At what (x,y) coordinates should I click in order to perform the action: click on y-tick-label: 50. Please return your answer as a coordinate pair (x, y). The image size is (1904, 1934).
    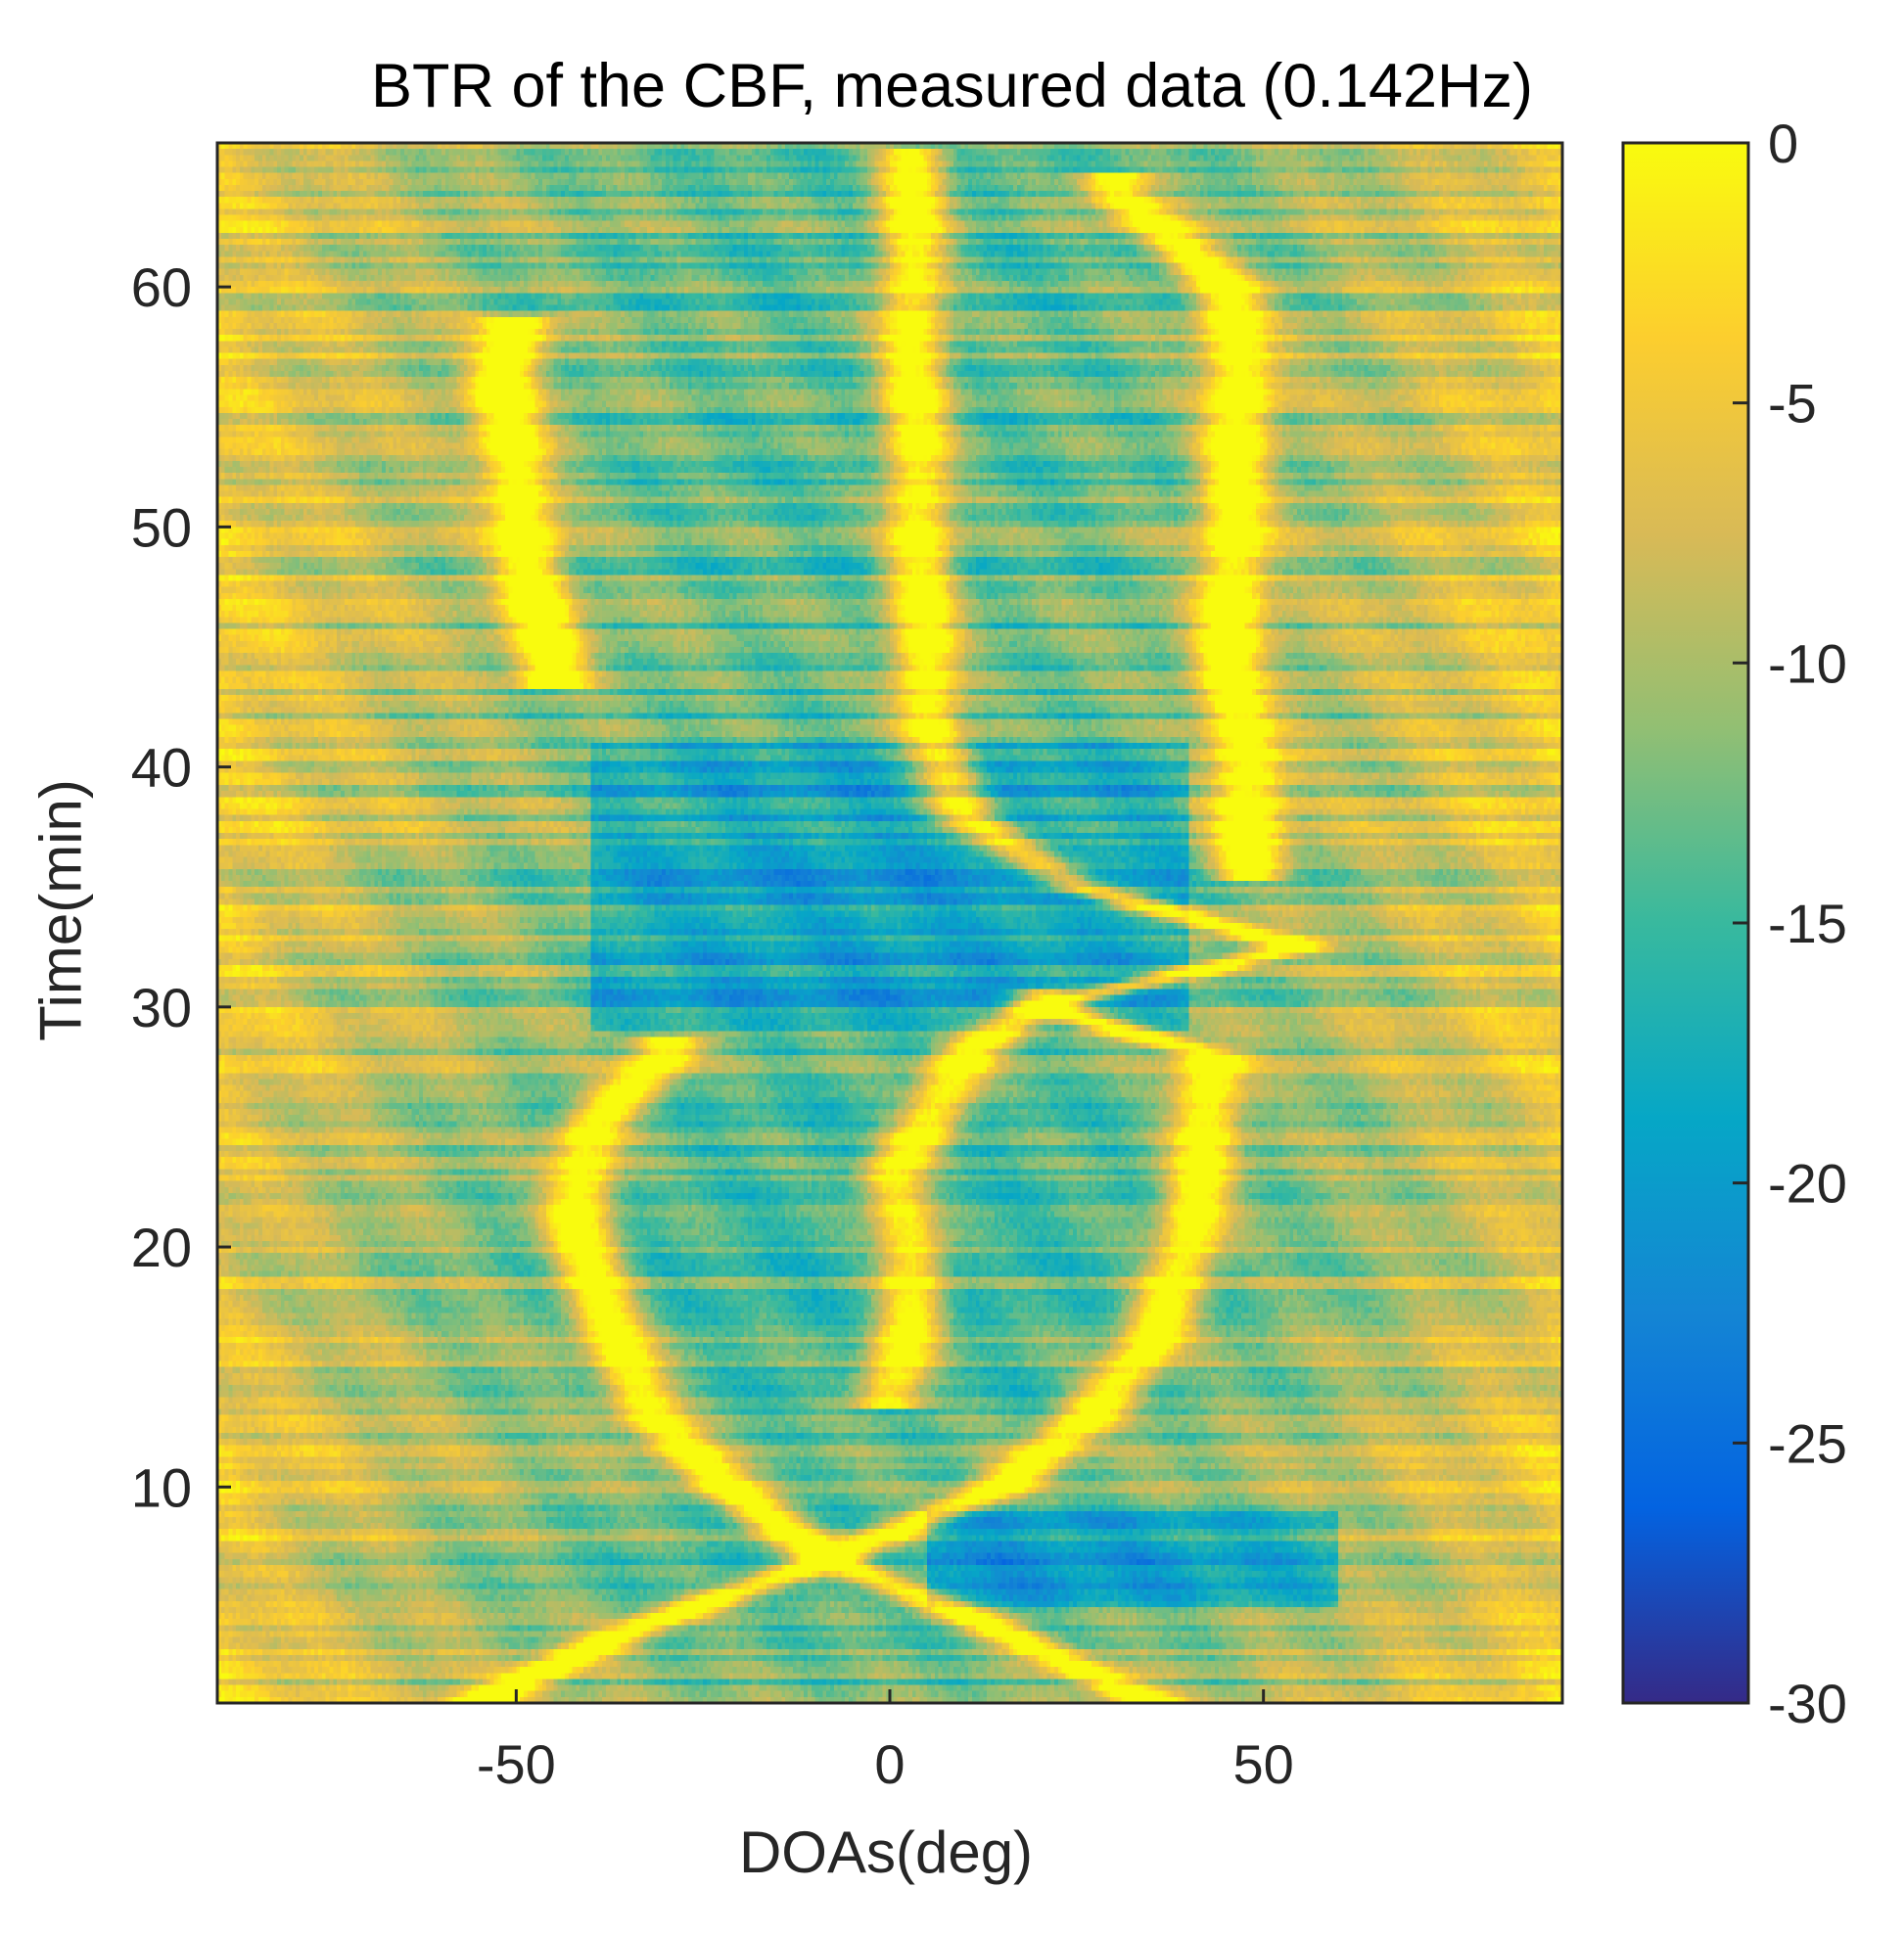
    Looking at the image, I should click on (161, 527).